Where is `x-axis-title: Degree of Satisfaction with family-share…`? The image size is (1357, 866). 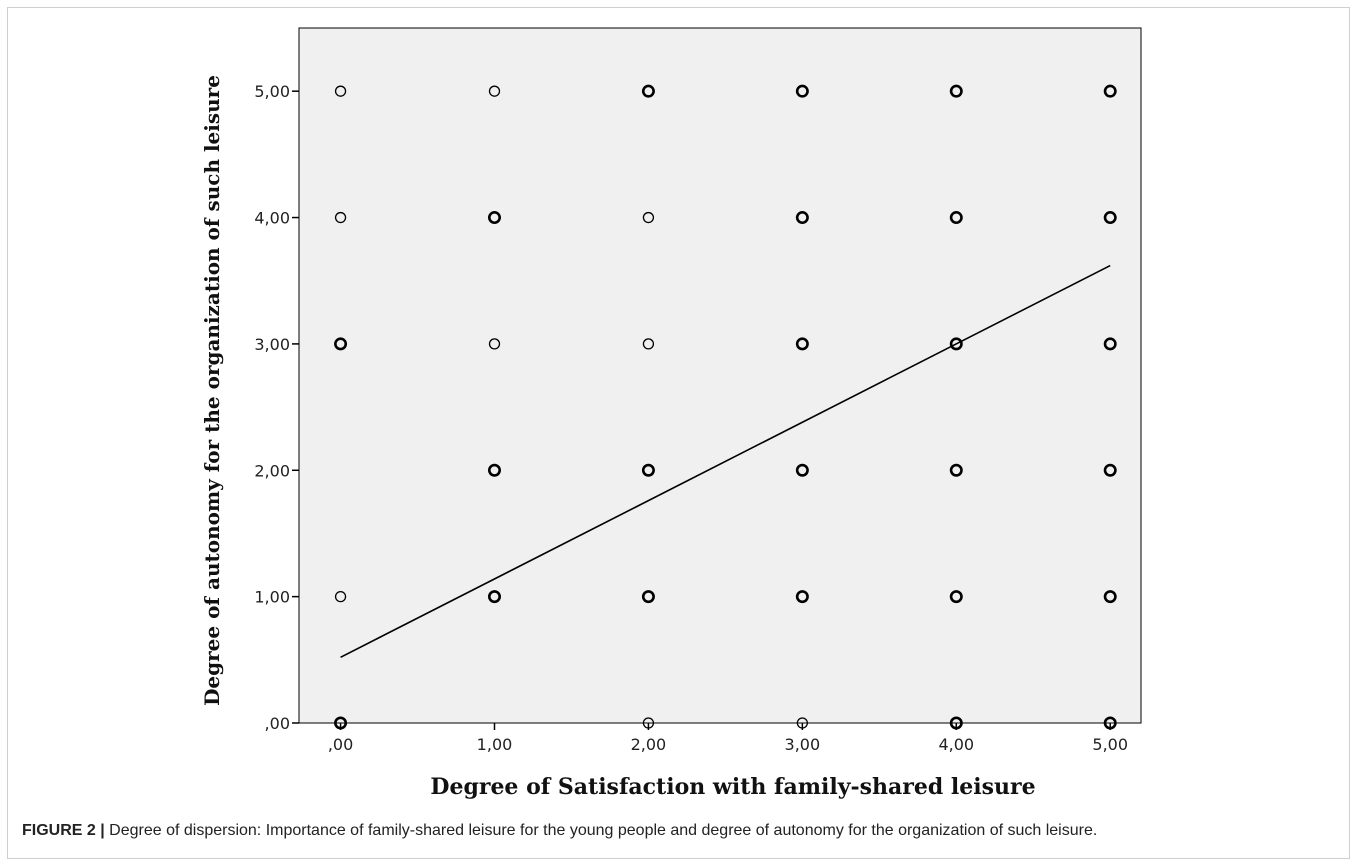 x-axis-title: Degree of Satisfaction with family-share… is located at coordinates (732, 787).